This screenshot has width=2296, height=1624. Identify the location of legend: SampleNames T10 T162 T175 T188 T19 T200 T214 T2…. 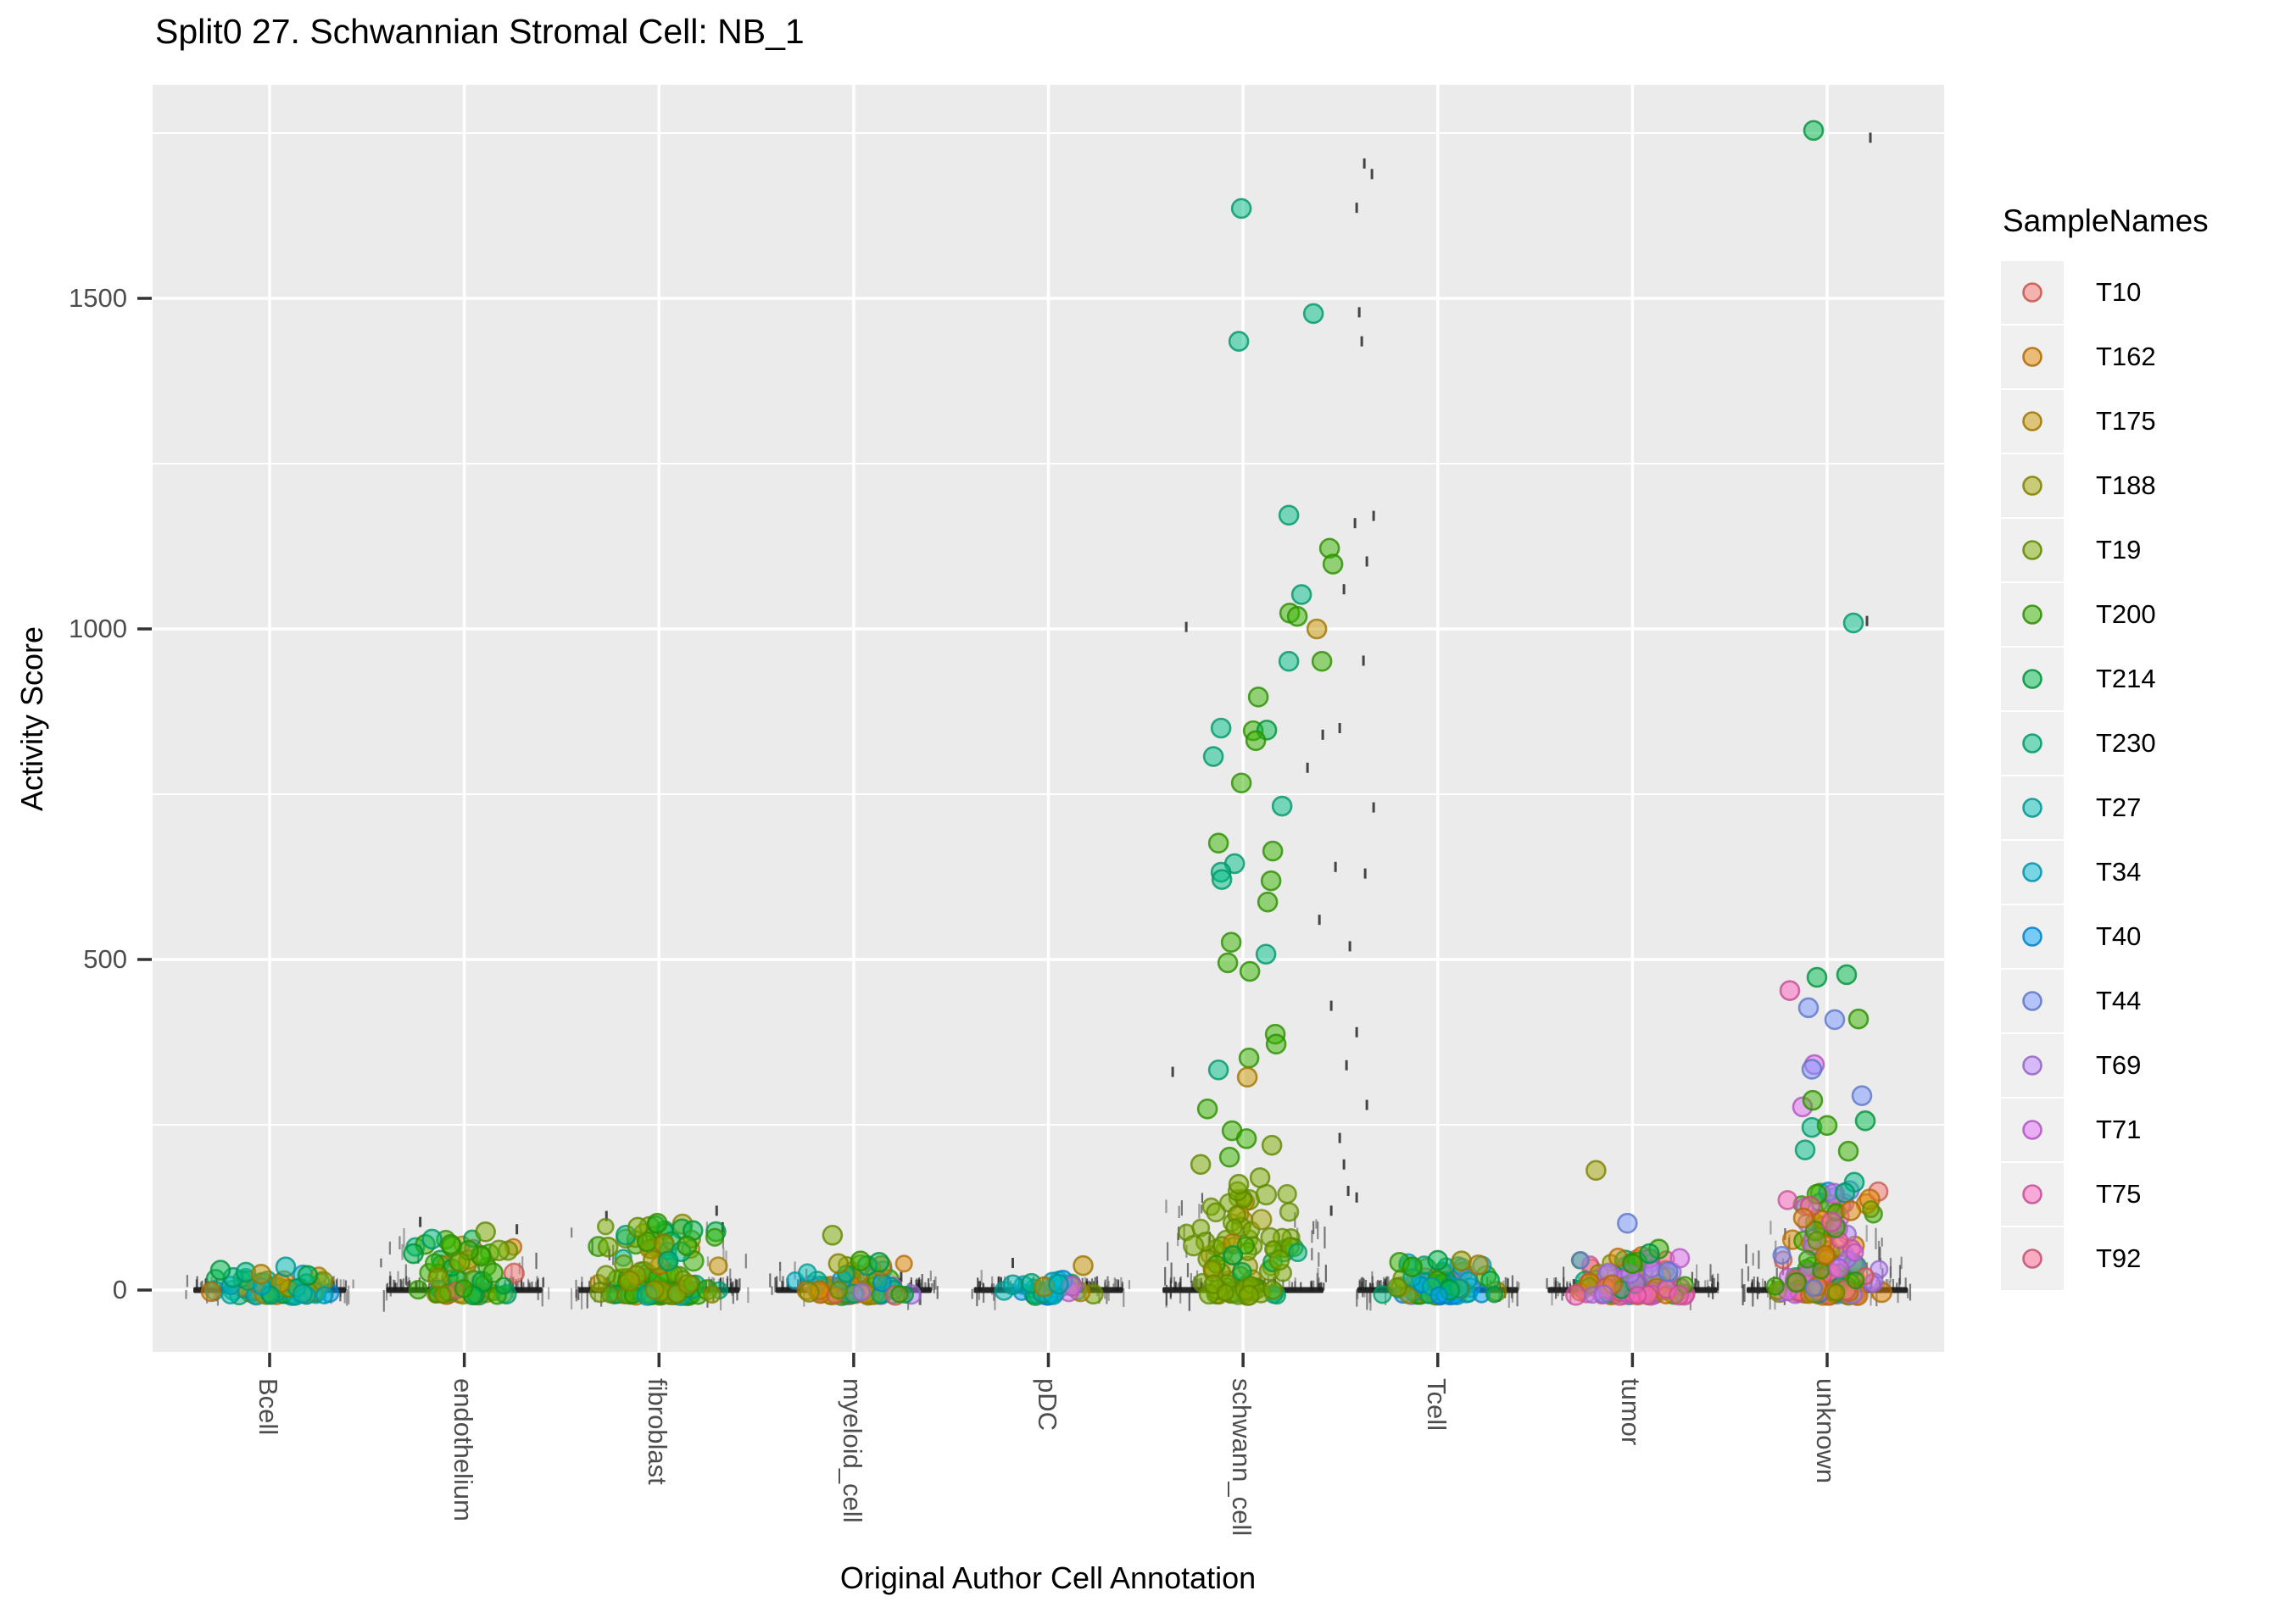
(2145, 747).